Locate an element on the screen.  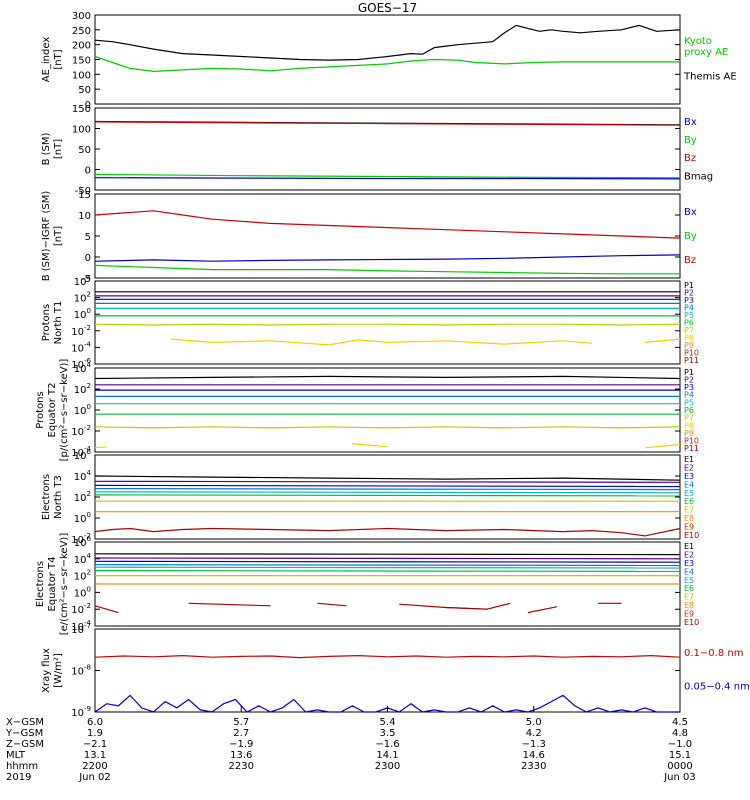
x-tick-label: −1.9 is located at coordinates (241, 744).